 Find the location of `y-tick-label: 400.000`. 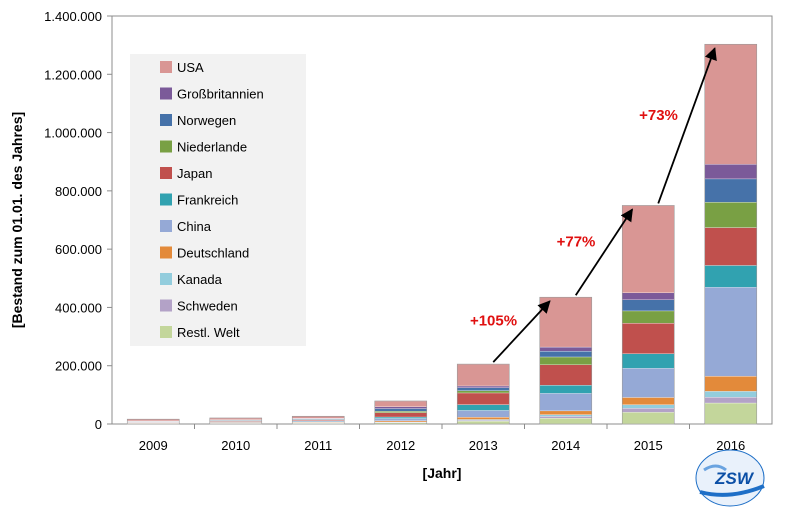

y-tick-label: 400.000 is located at coordinates (78, 307).